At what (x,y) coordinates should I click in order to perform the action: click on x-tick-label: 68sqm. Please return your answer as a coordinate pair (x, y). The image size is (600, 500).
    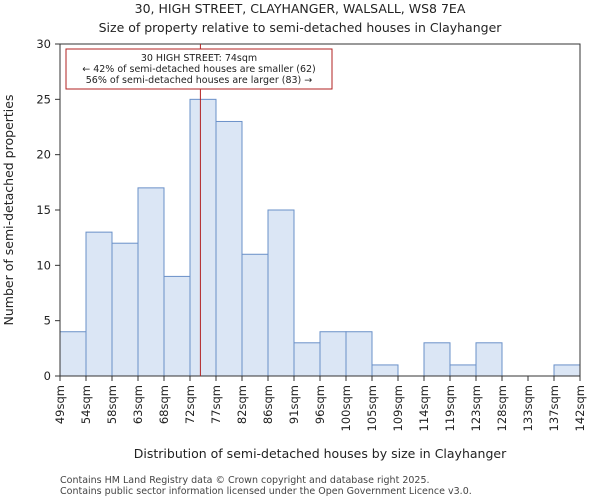
    Looking at the image, I should click on (164, 404).